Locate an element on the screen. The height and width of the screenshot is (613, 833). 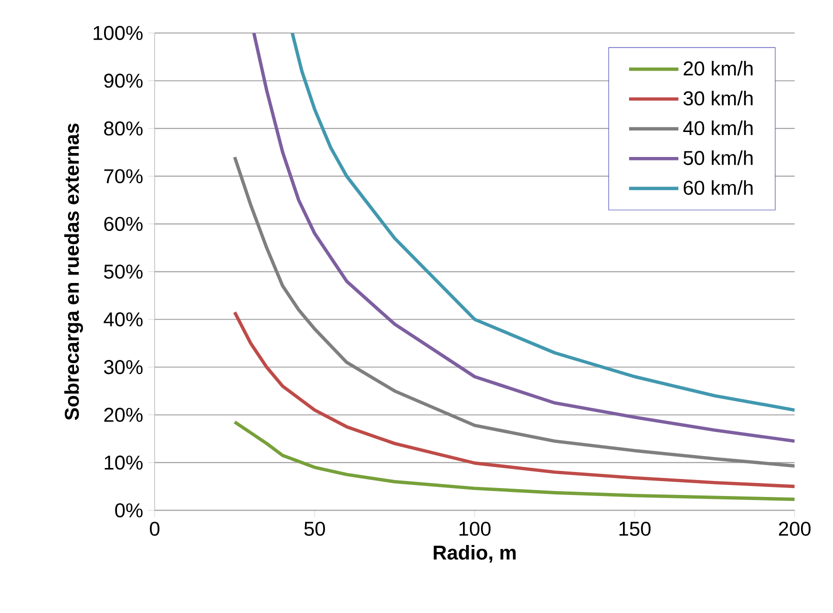
y-tick-label: 80% is located at coordinates (123, 128).